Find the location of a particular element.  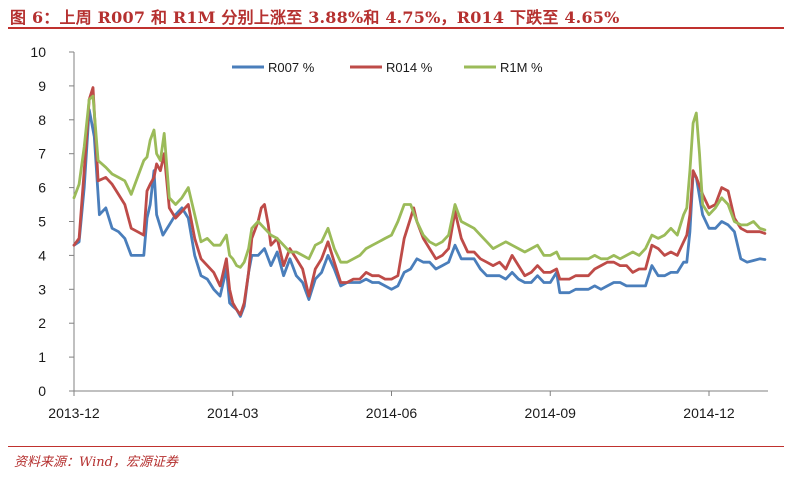

y-tick-label: 8 is located at coordinates (42, 120).